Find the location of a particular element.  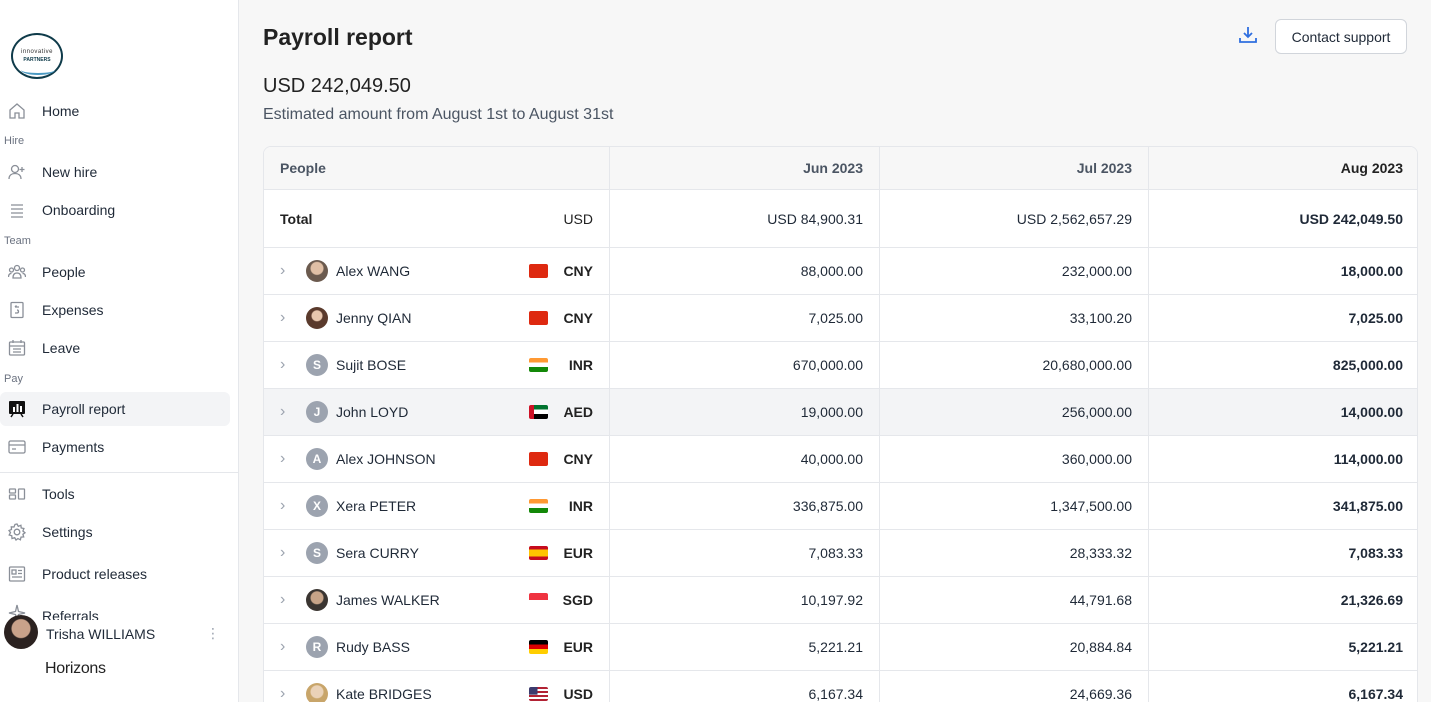

add-user-icon is located at coordinates (17, 172).